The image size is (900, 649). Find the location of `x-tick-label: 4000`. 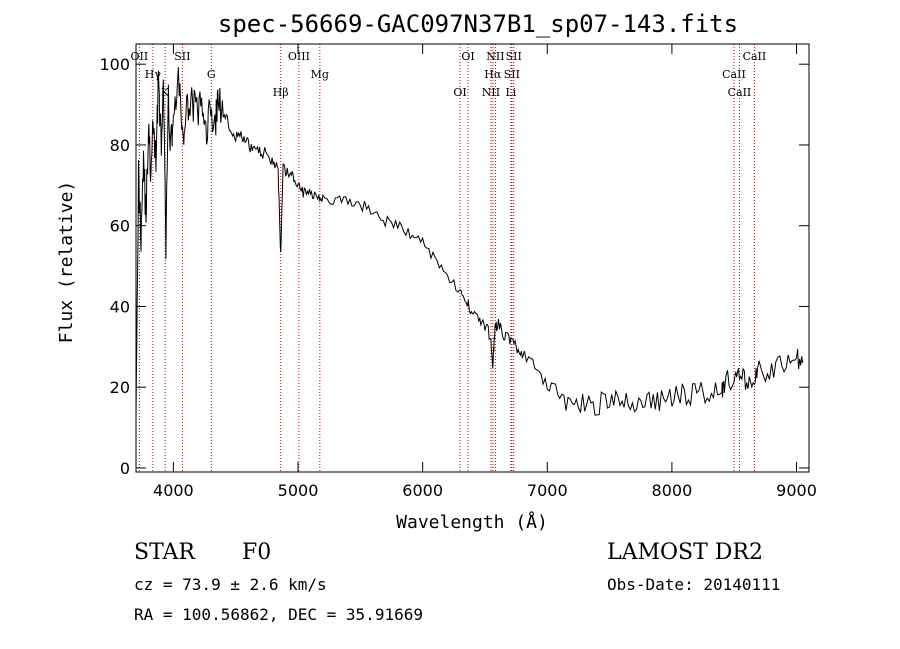

x-tick-label: 4000 is located at coordinates (173, 490).